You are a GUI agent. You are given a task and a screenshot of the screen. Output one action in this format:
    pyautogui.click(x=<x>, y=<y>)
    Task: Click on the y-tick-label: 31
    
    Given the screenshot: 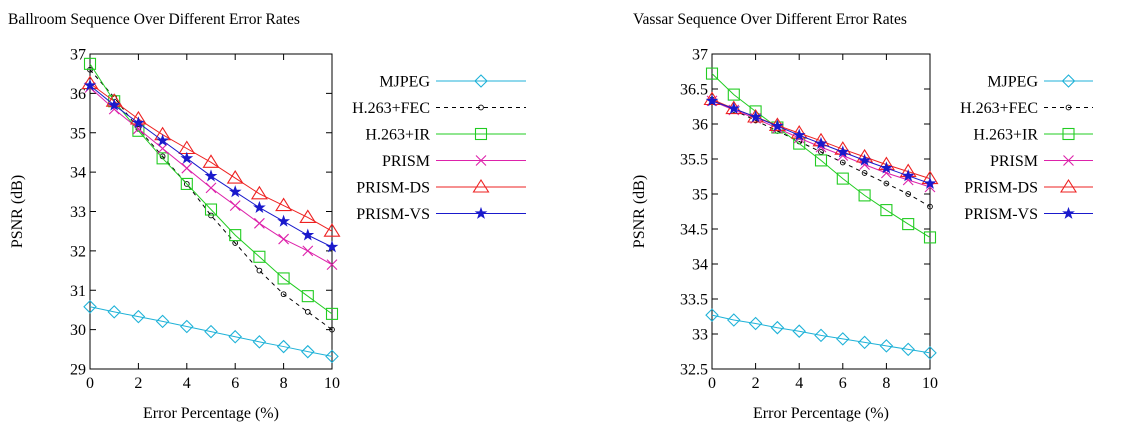 What is the action you would take?
    pyautogui.click(x=78, y=291)
    